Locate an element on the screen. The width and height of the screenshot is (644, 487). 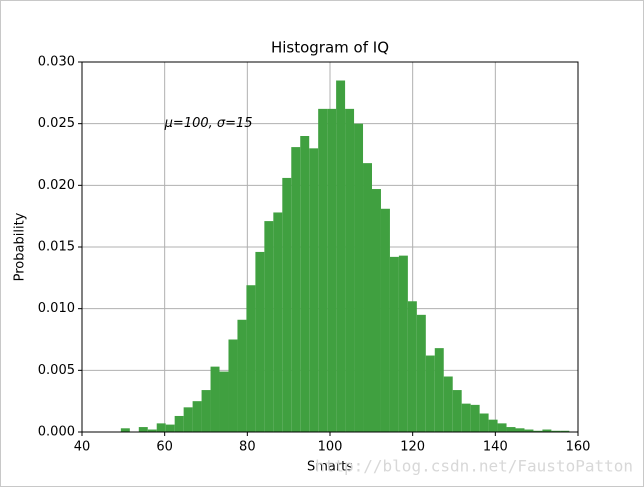
x-tick-label: 40 is located at coordinates (82, 447).